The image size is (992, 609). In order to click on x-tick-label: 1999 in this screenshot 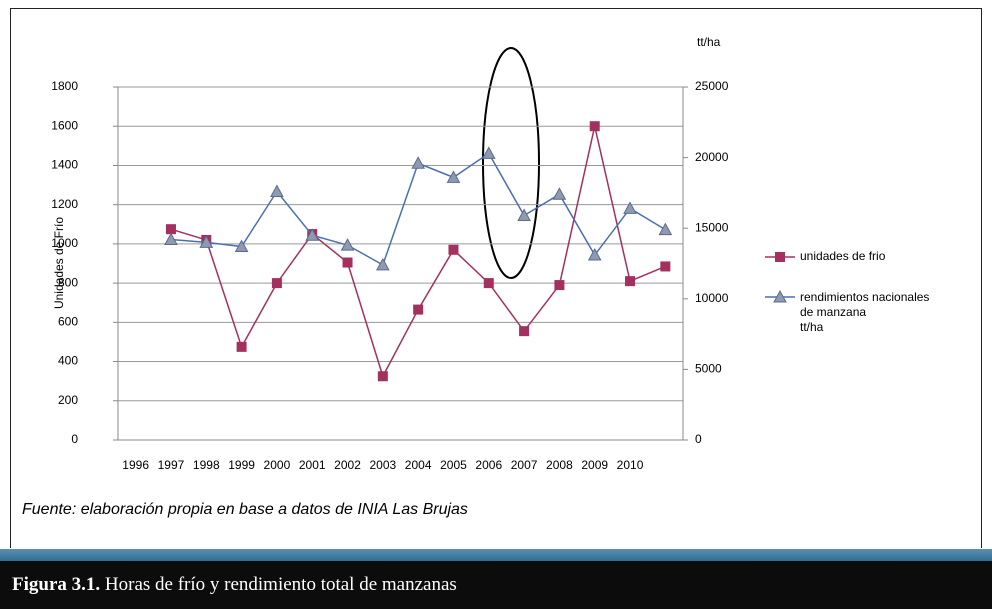, I will do `click(241, 465)`.